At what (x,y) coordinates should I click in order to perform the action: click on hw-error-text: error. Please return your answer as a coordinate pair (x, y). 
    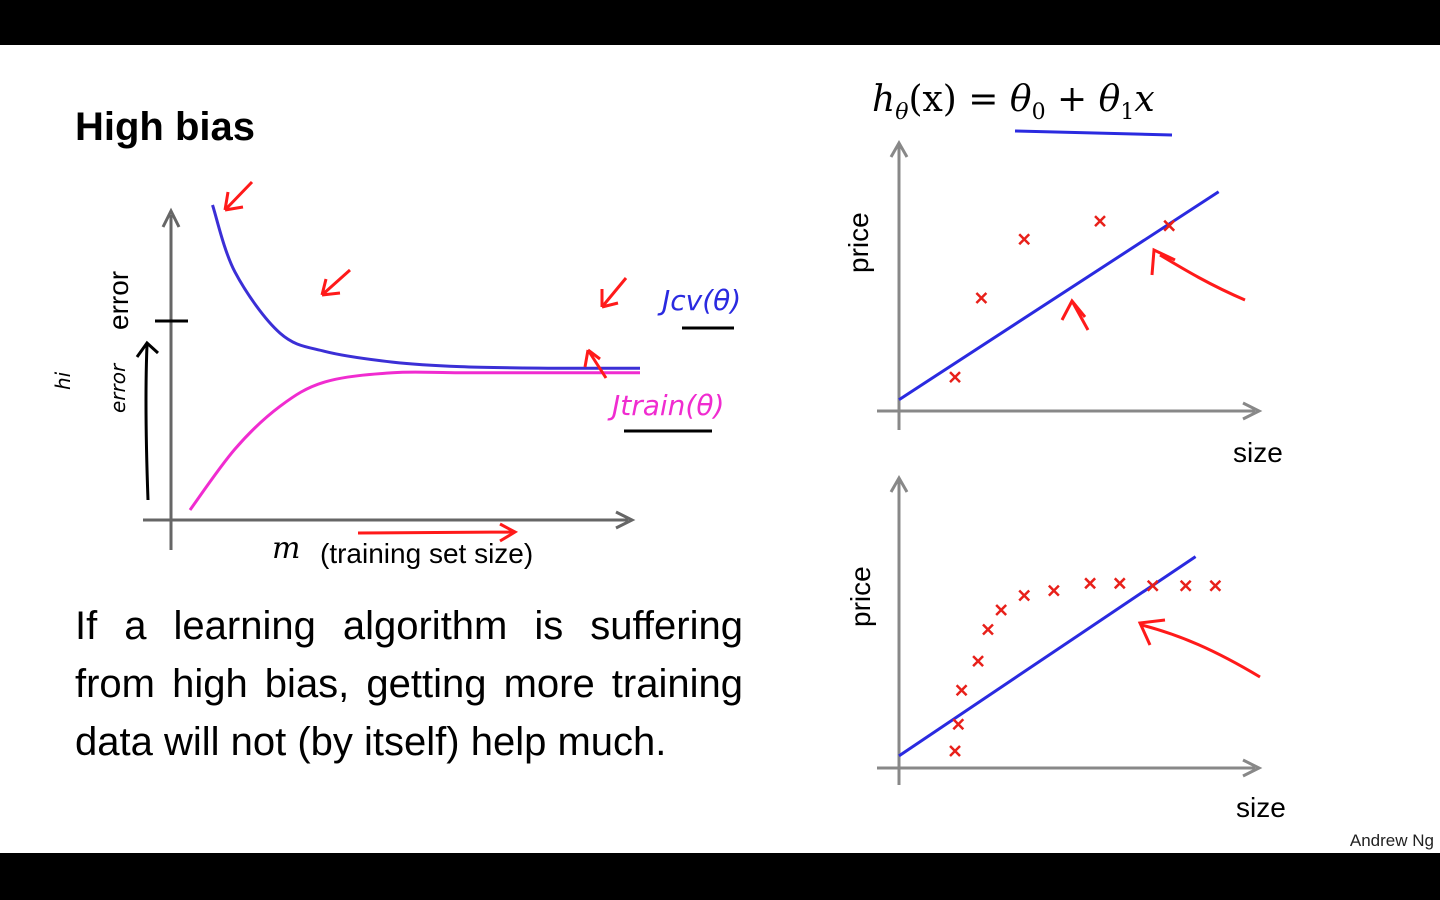
    Looking at the image, I should click on (118, 387).